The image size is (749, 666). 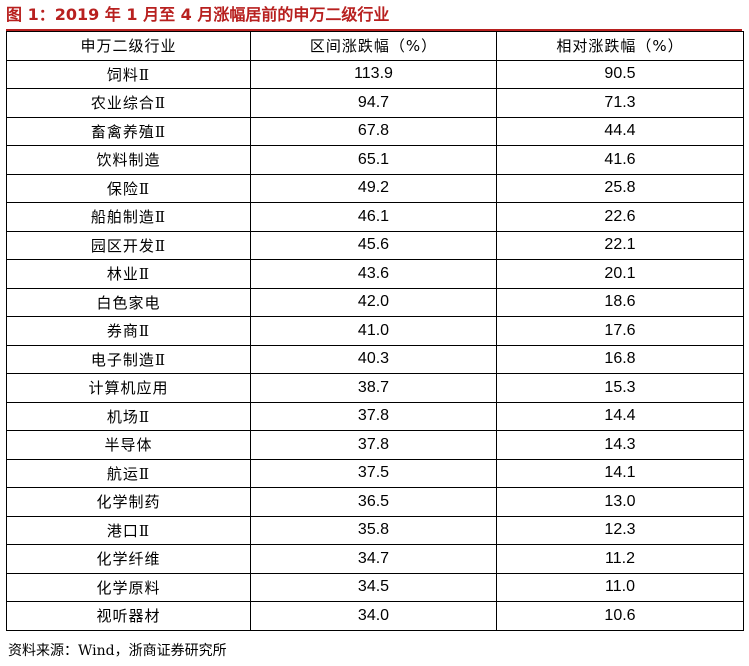 I want to click on industry-name: 化学制药, so click(x=128, y=502).